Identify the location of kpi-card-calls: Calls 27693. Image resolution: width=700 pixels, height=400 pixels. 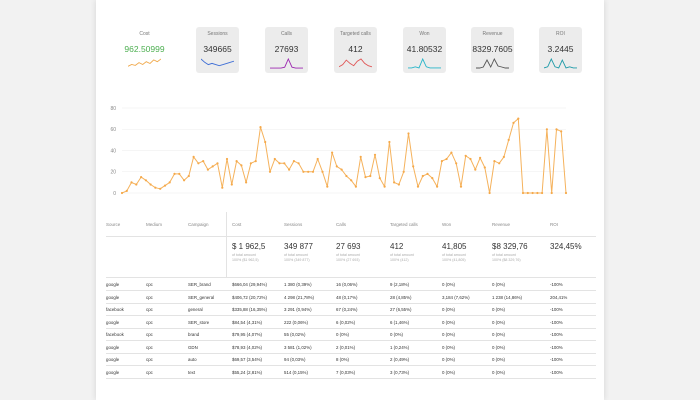
(286, 50).